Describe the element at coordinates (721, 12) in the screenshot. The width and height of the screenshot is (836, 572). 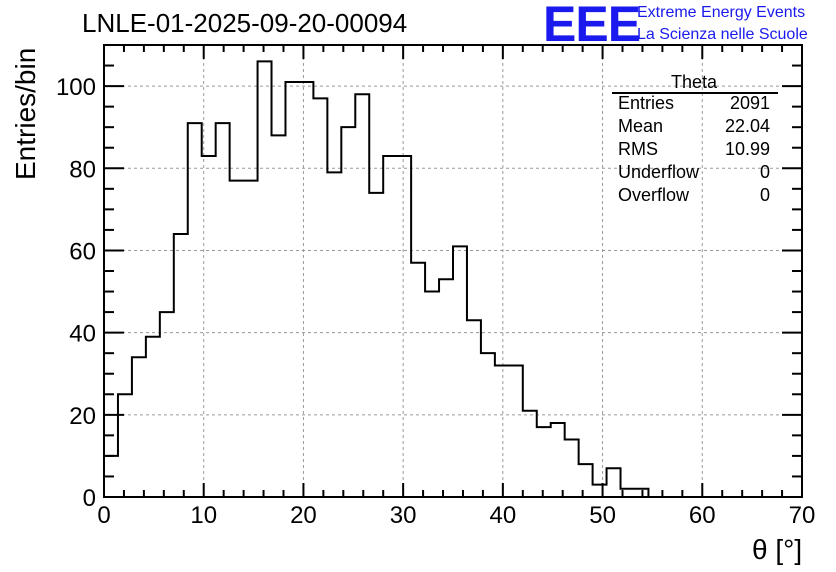
I see `logo-text-line1: Extreme Energy Events` at that location.